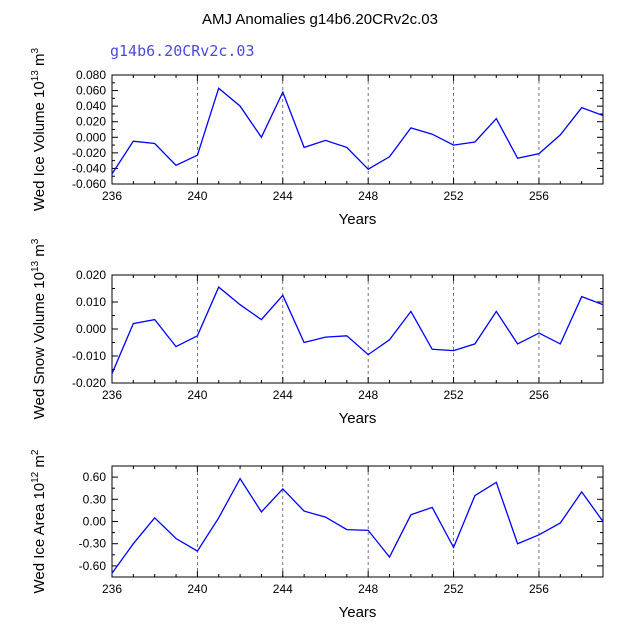 The height and width of the screenshot is (638, 638). Describe the element at coordinates (35, 477) in the screenshot. I see `y-axis-label-exponent: 12` at that location.